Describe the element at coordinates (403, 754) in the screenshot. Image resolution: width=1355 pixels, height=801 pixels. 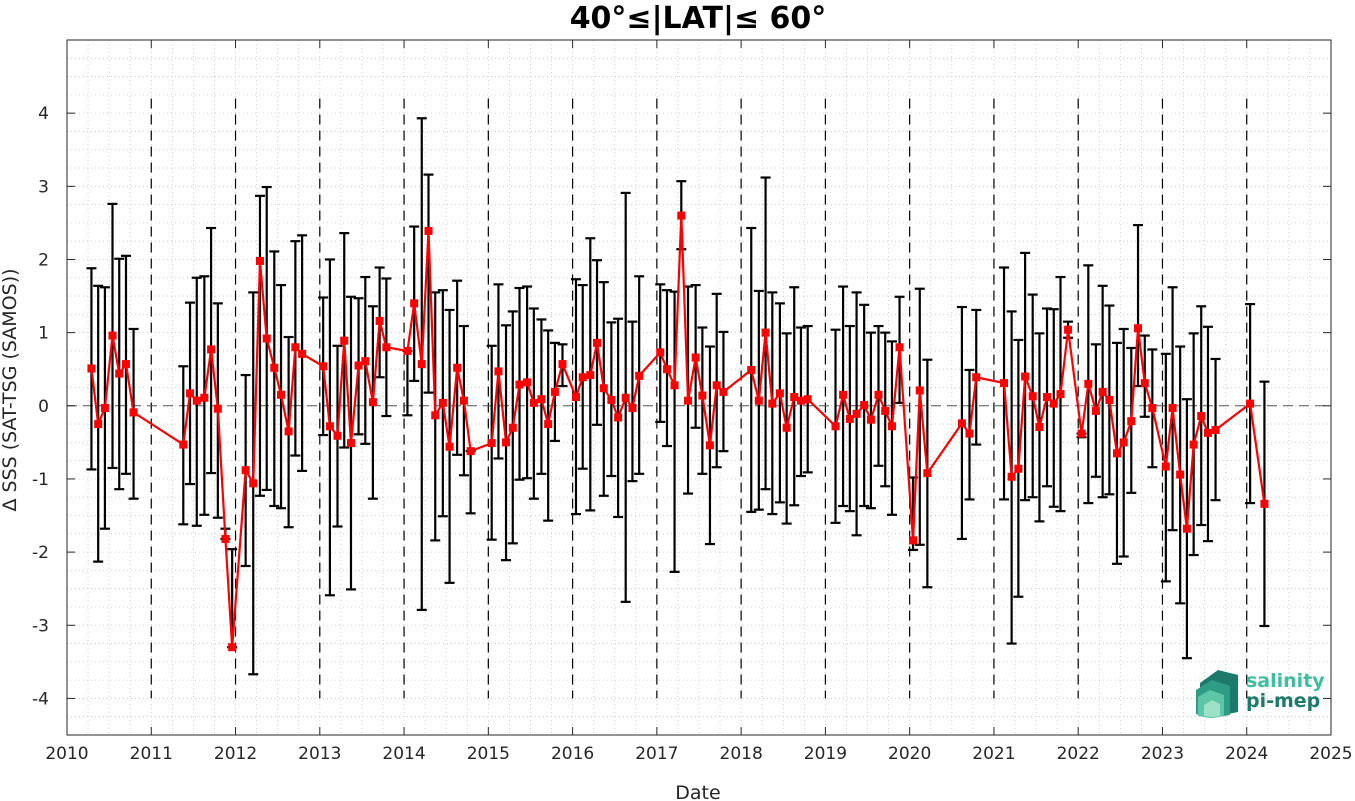
I see `x-tick-label: 2014` at that location.